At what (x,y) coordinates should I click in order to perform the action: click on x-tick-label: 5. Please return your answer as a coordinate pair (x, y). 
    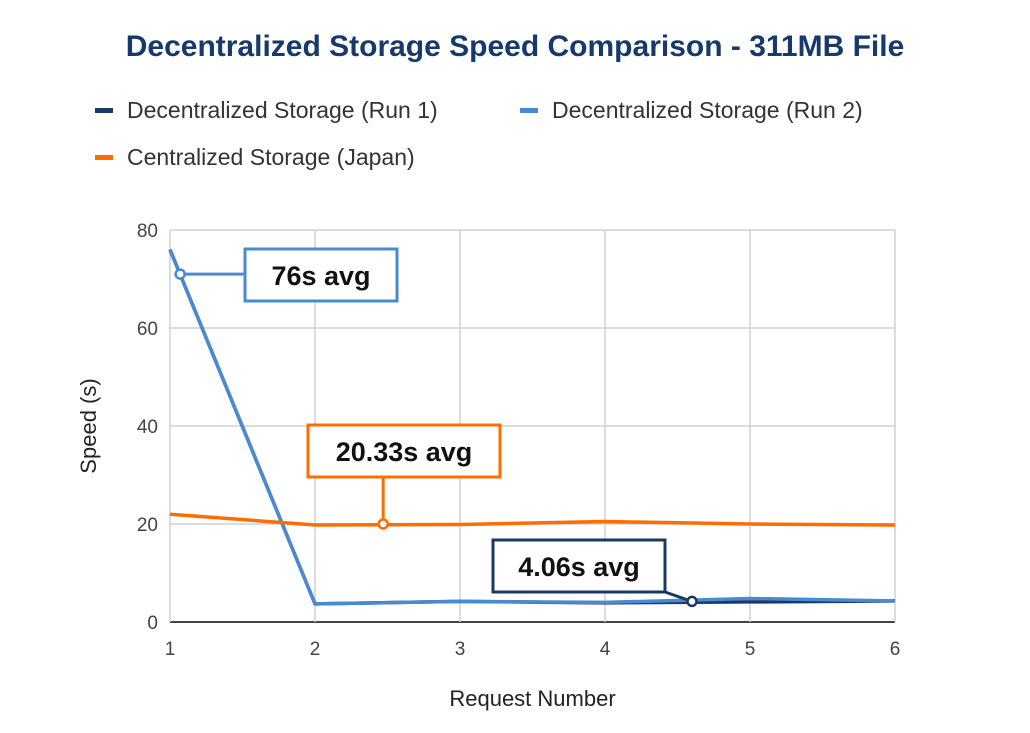
    Looking at the image, I should click on (750, 649).